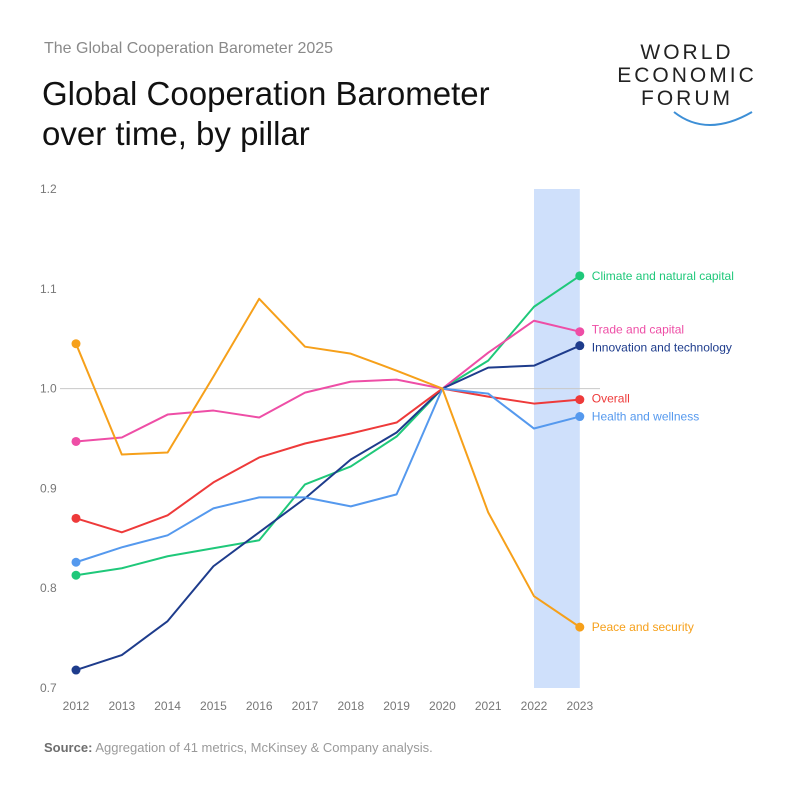 This screenshot has width=800, height=798. What do you see at coordinates (76, 575) in the screenshot?
I see `start-point-climate-and-natural-capital` at bounding box center [76, 575].